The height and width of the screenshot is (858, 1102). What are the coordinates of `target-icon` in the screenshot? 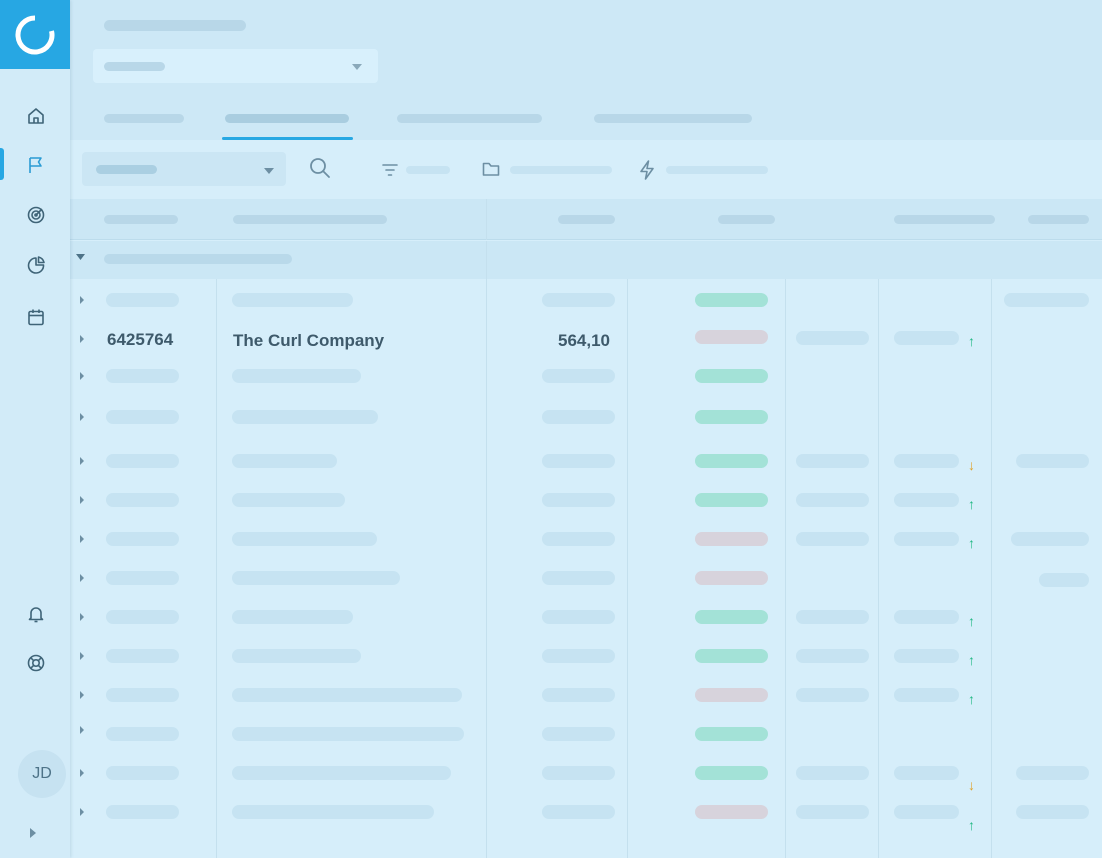 It's located at (36, 215).